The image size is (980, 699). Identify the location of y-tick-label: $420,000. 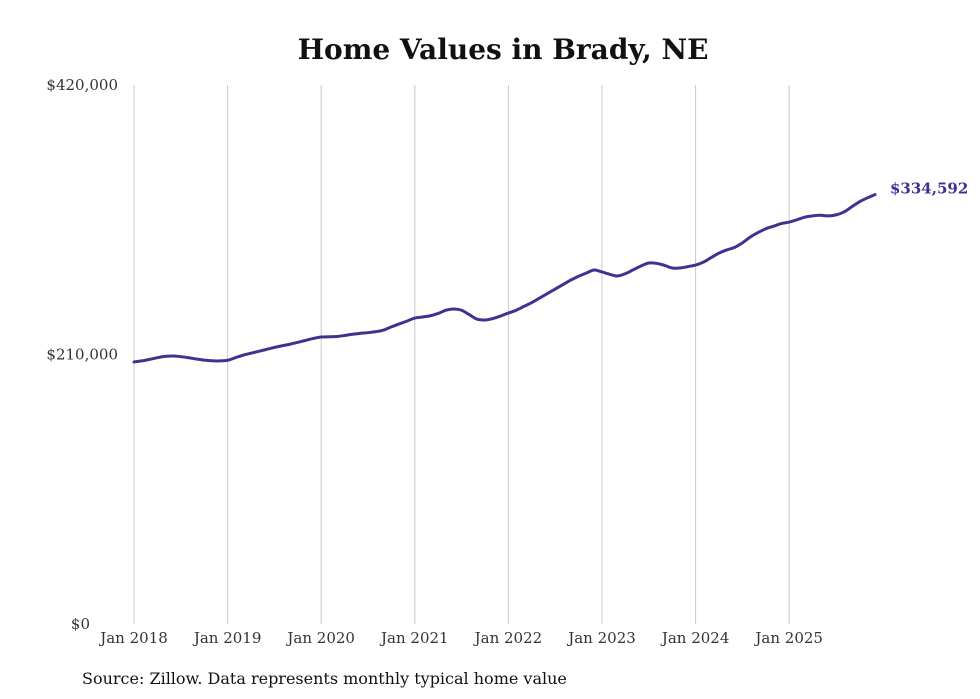
(82, 85).